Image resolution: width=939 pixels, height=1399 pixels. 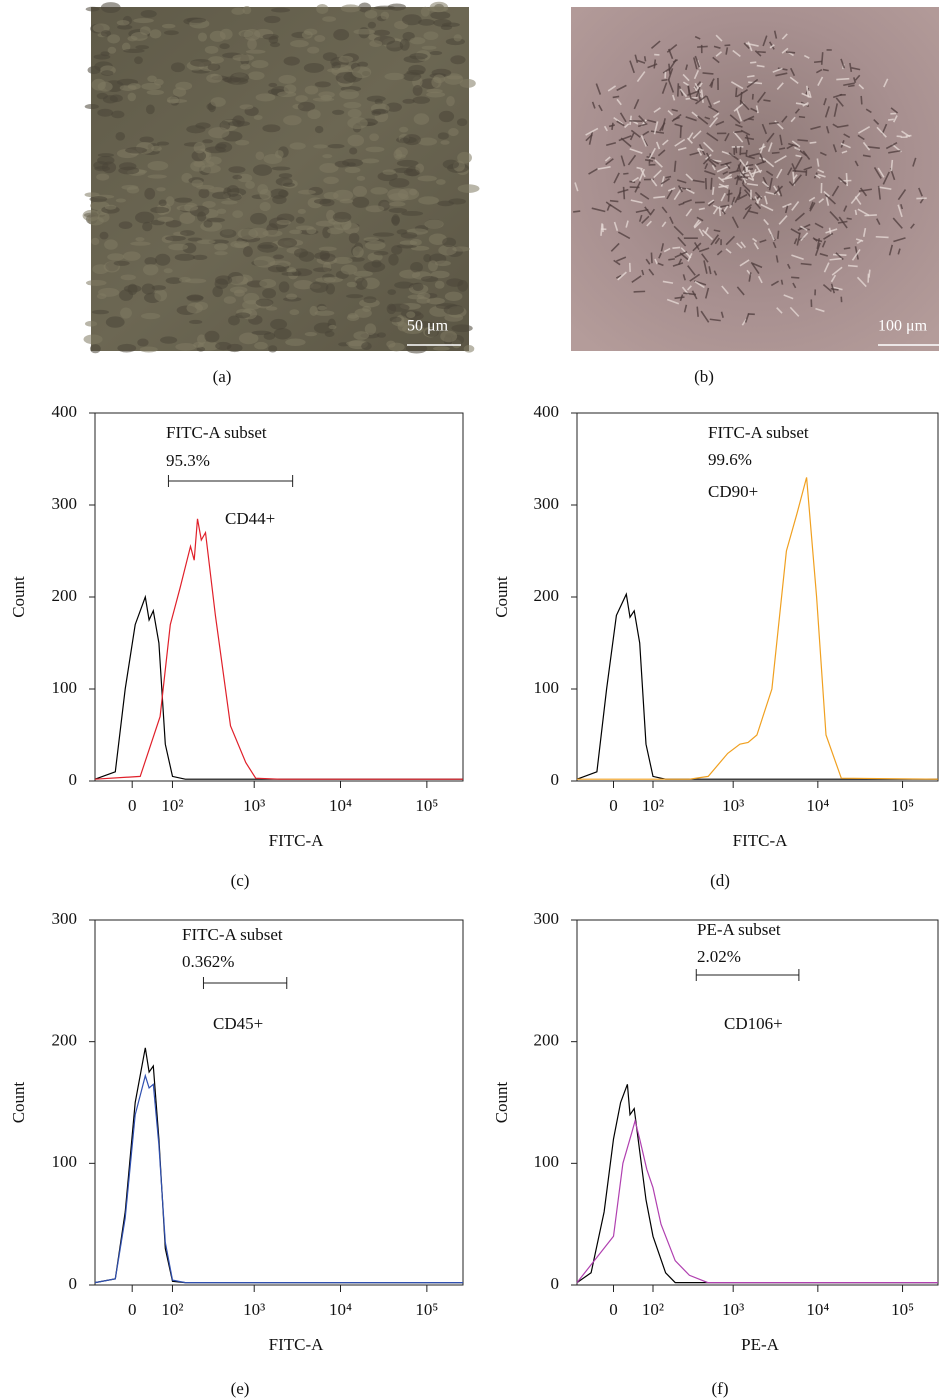 What do you see at coordinates (132, 805) in the screenshot?
I see `x-tick-label: 0` at bounding box center [132, 805].